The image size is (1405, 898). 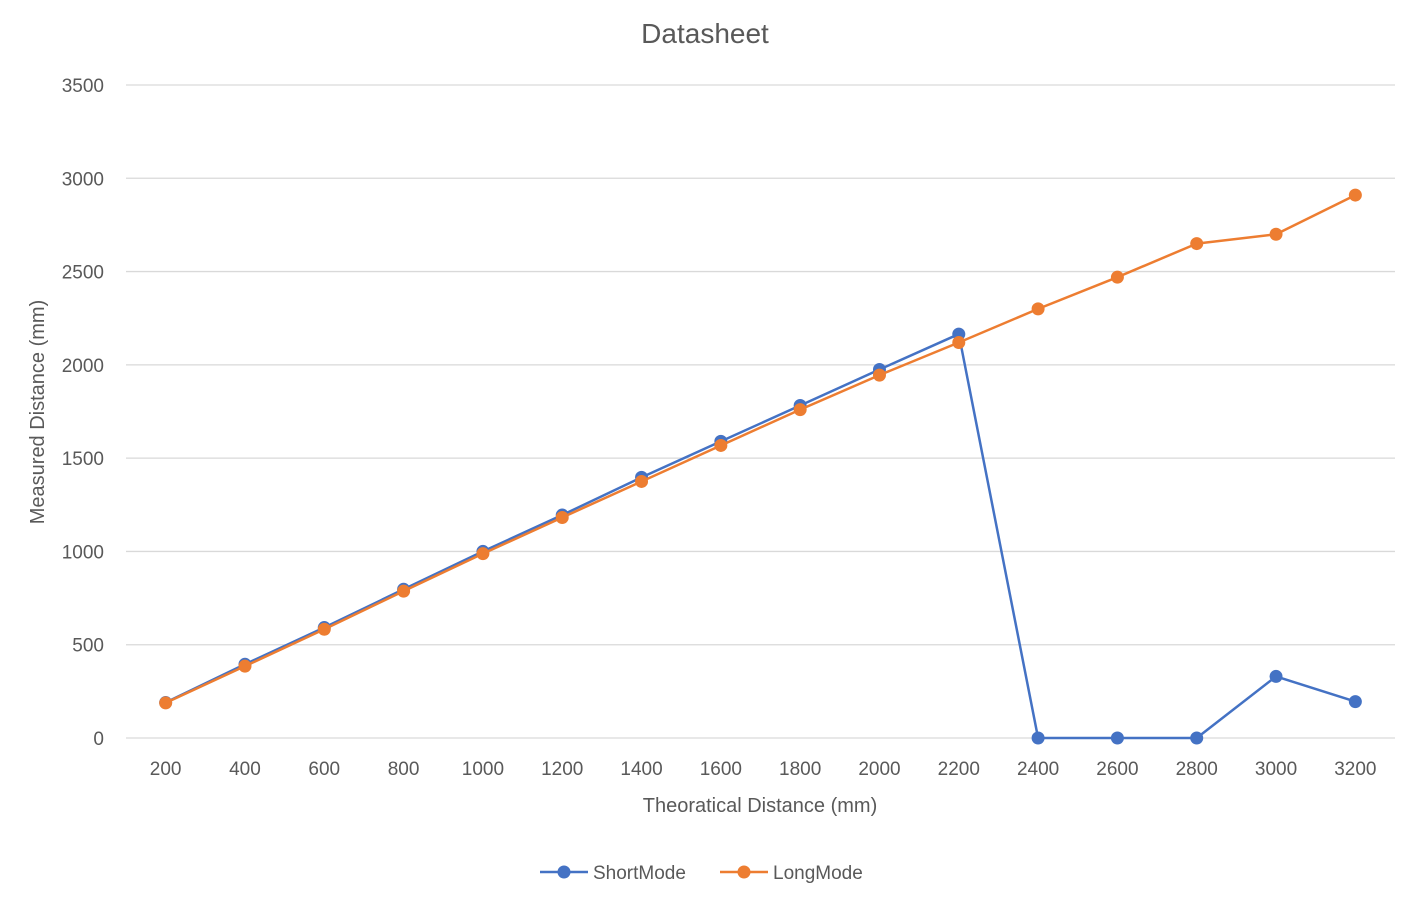 What do you see at coordinates (959, 769) in the screenshot?
I see `x-tick-label: 2200` at bounding box center [959, 769].